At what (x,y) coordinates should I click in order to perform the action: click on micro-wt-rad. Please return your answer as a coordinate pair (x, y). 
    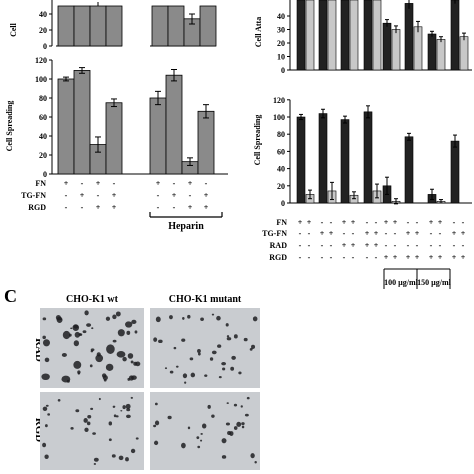
    Looking at the image, I should click on (92, 348).